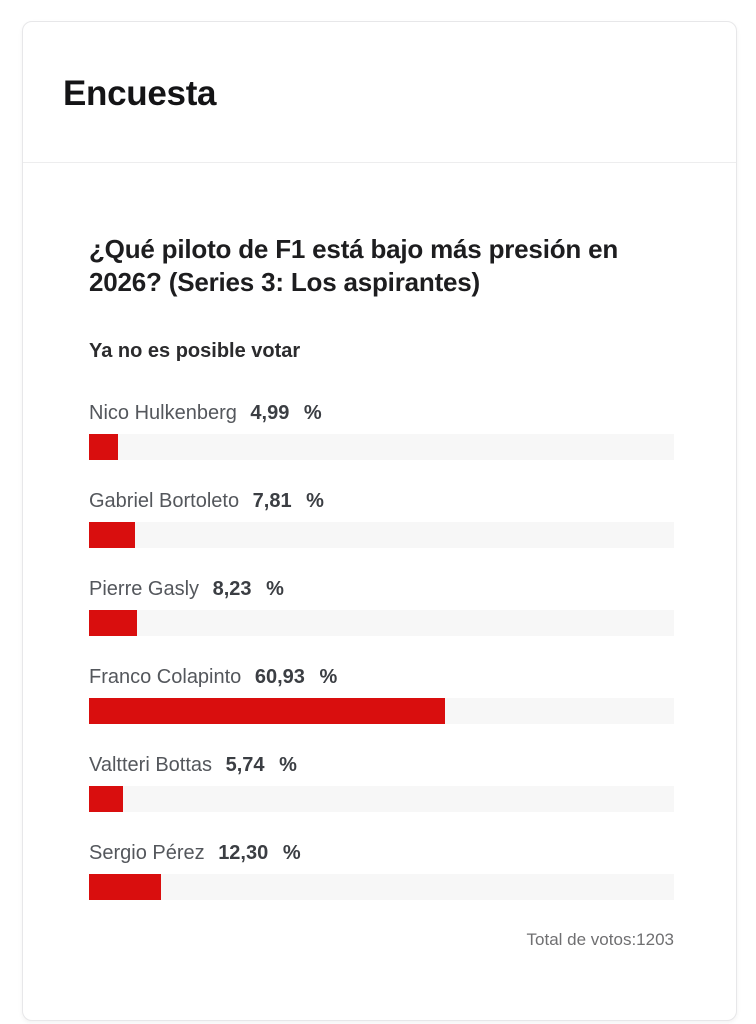 The image size is (756, 1024). I want to click on poll-option-row: Nico Hulkenberg 4,99 %, so click(381, 430).